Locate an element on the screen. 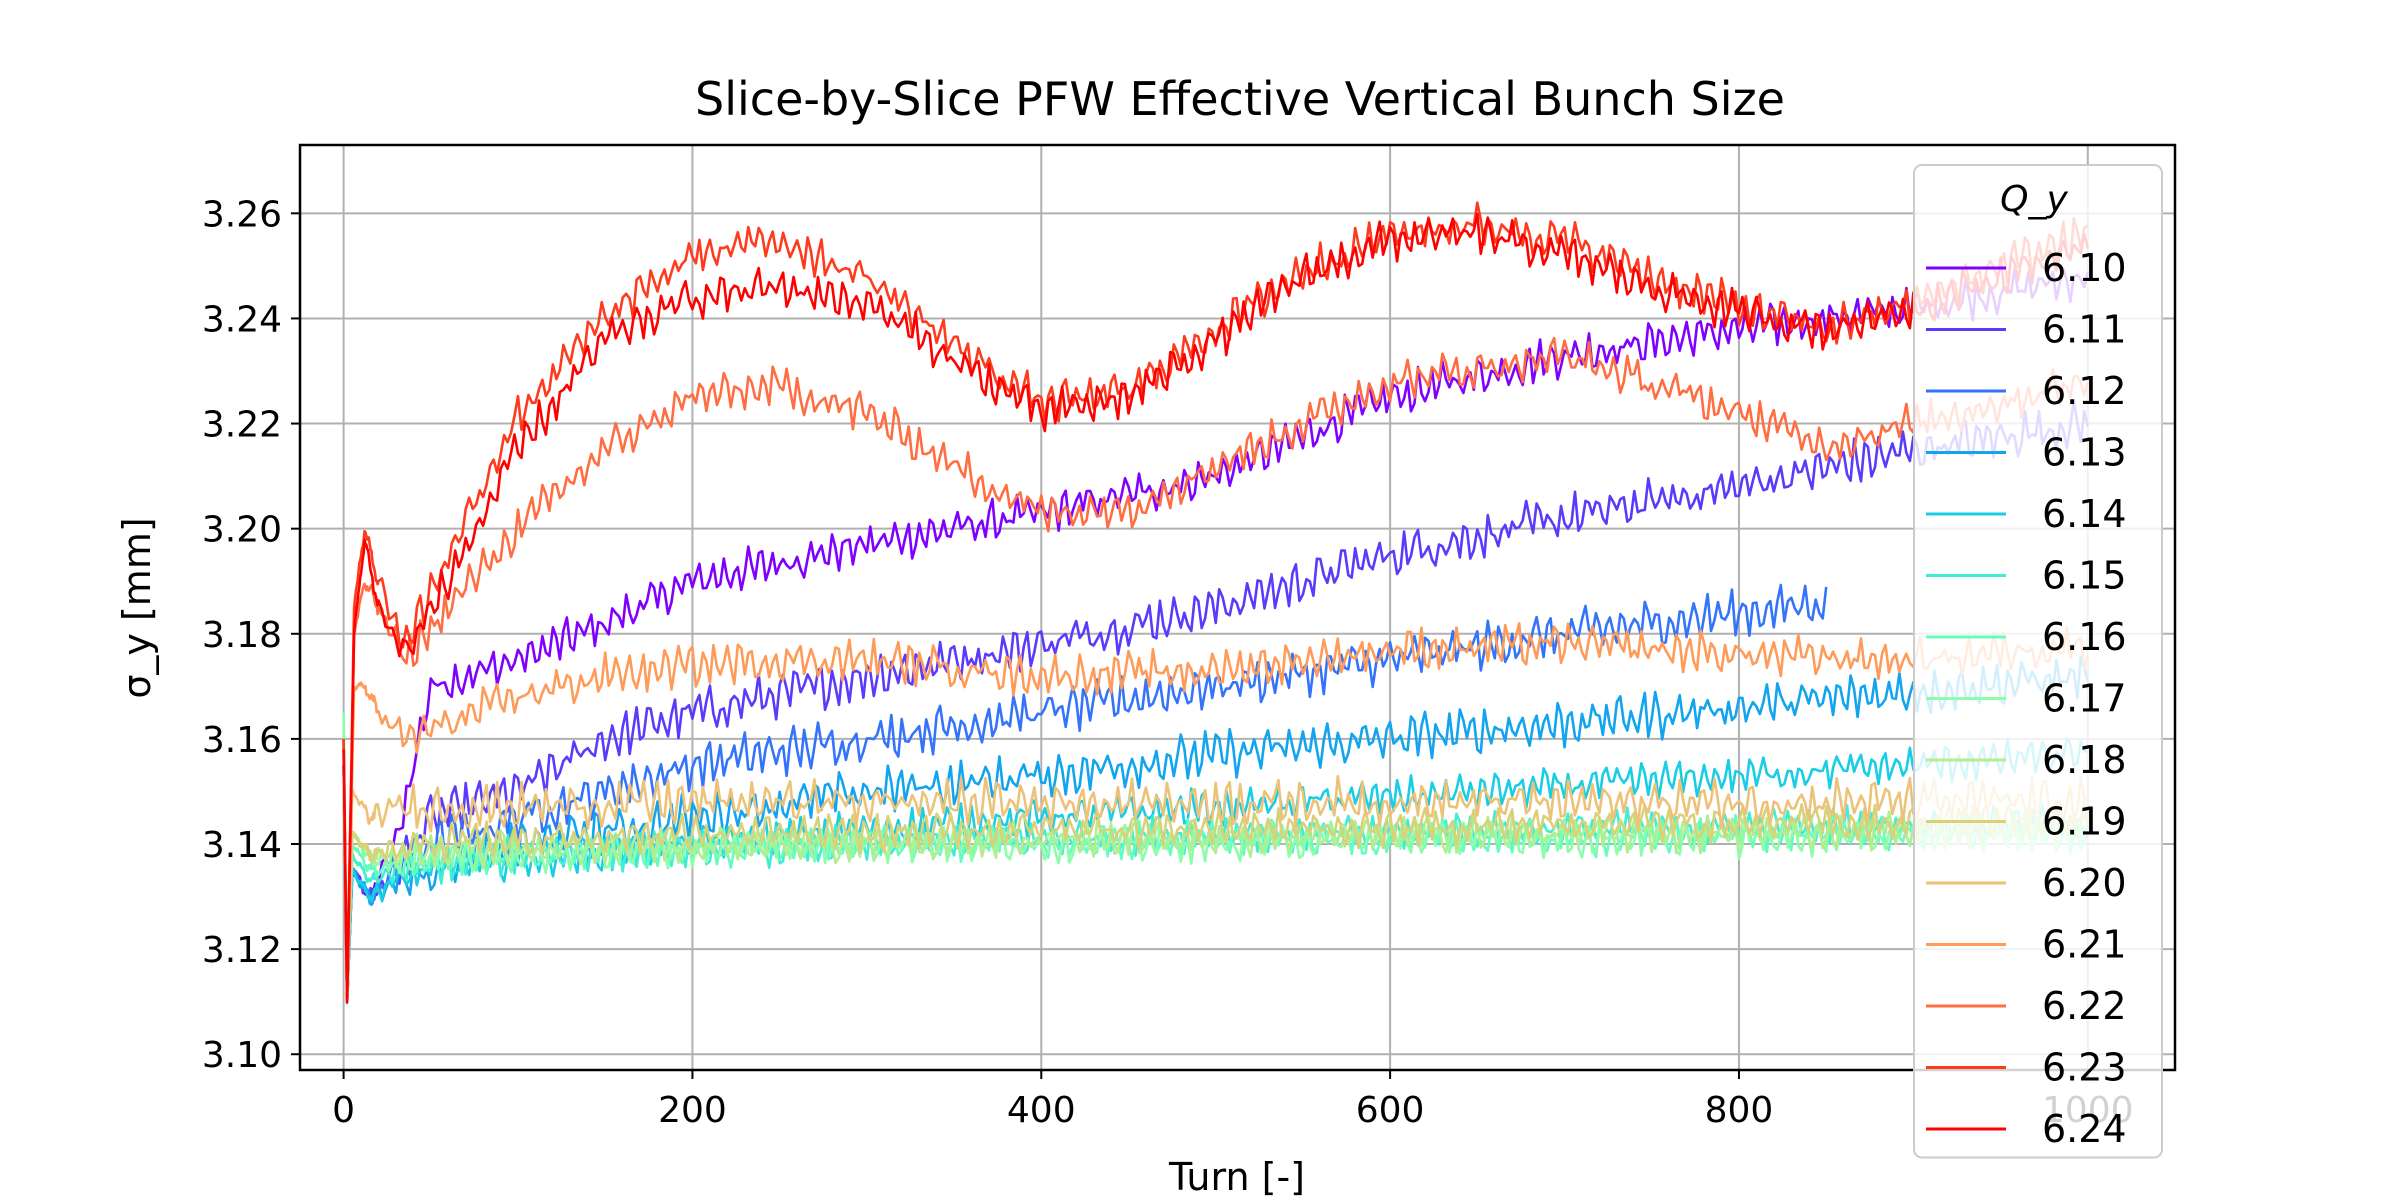 This screenshot has width=2400, height=1200. x-tick-label: 0 is located at coordinates (343, 1110).